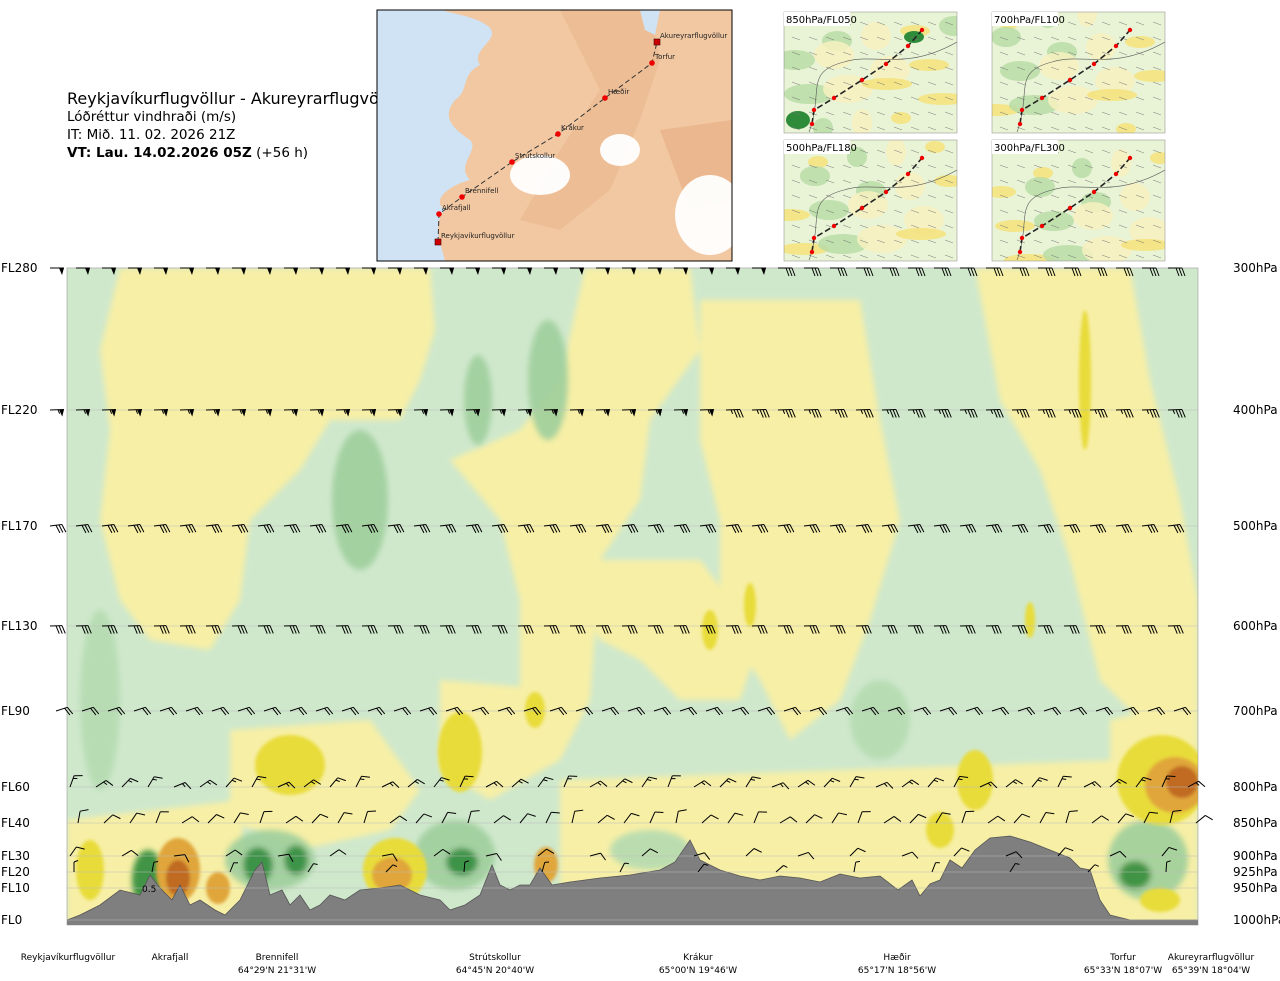 The image size is (1280, 981). What do you see at coordinates (698, 971) in the screenshot?
I see `waypoint-coord: 65°00'N 19°46'W` at bounding box center [698, 971].